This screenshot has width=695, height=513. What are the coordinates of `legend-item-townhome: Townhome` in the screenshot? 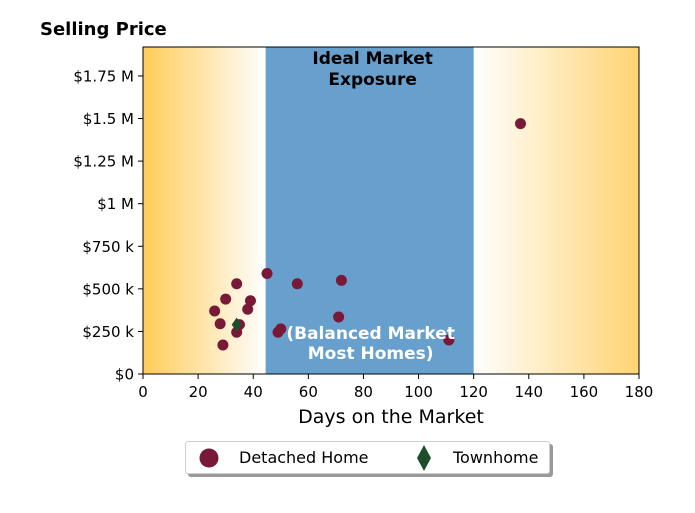 It's located at (476, 457).